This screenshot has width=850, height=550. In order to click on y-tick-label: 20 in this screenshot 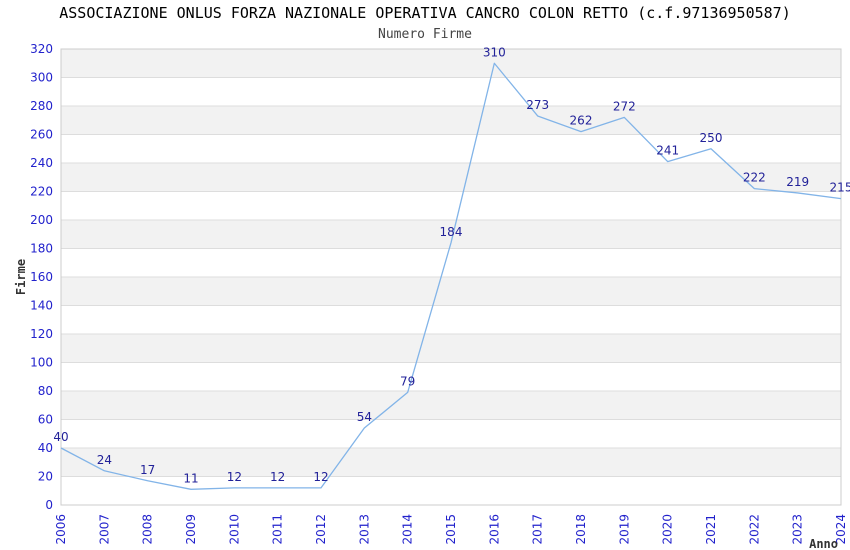, I will do `click(45, 477)`.